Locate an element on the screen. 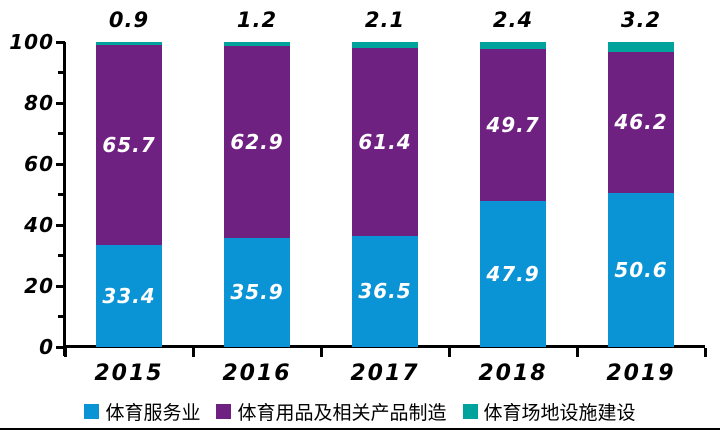 This screenshot has height=432, width=720. bar-value-label: 47.9 is located at coordinates (513, 273).